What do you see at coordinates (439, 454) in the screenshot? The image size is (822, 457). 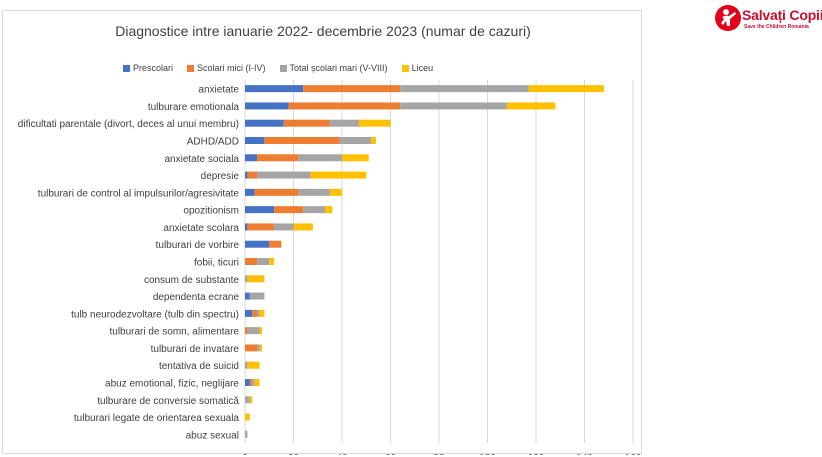 I see `x-tick-label: 80` at bounding box center [439, 454].